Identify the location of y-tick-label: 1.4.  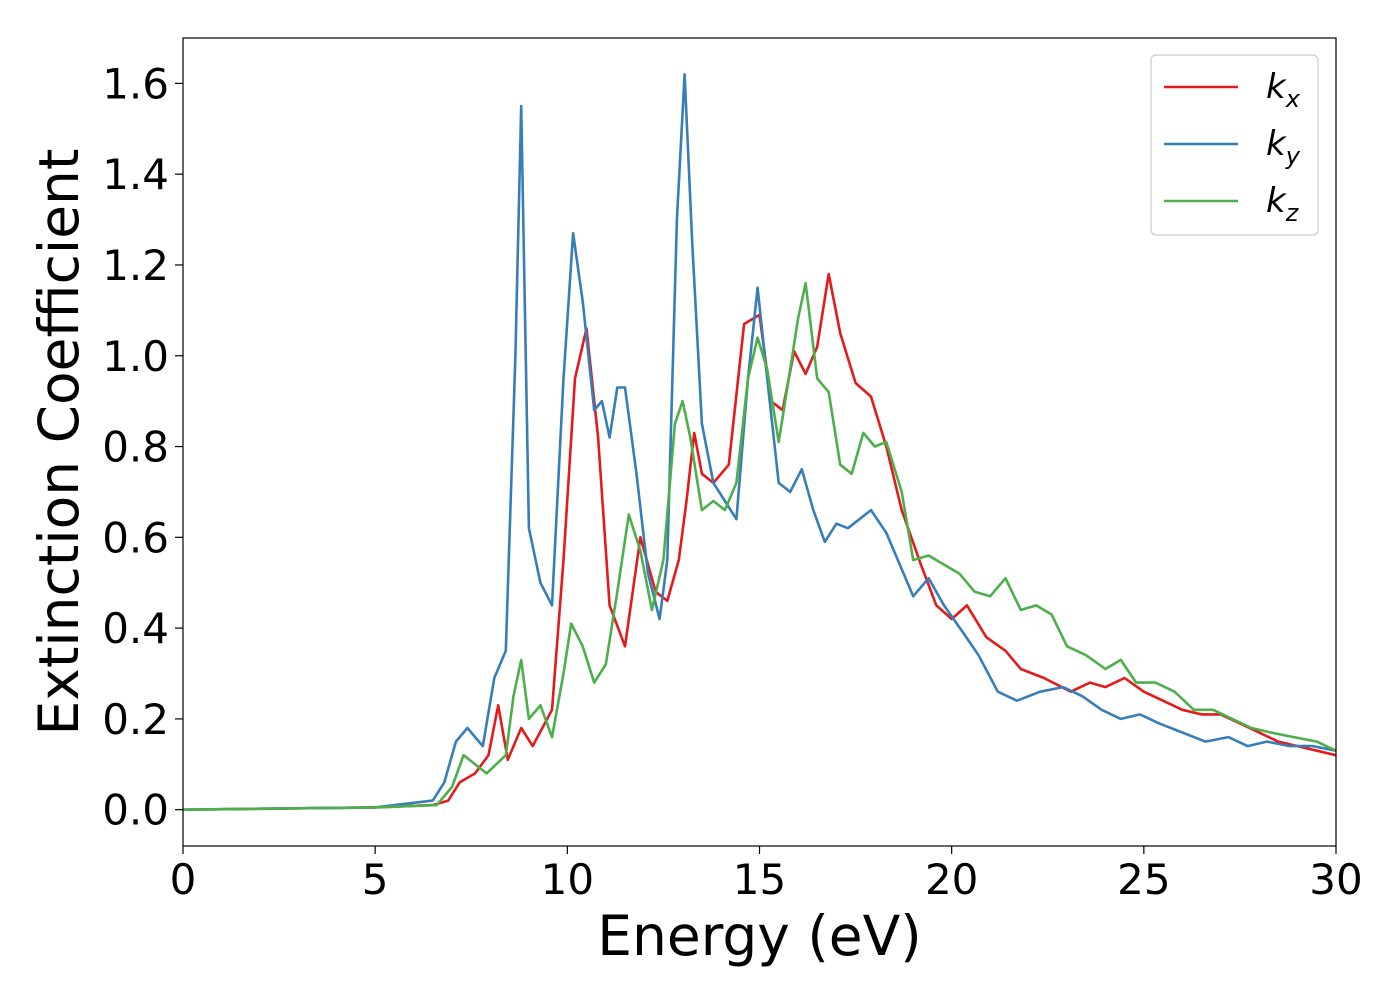
(135, 174).